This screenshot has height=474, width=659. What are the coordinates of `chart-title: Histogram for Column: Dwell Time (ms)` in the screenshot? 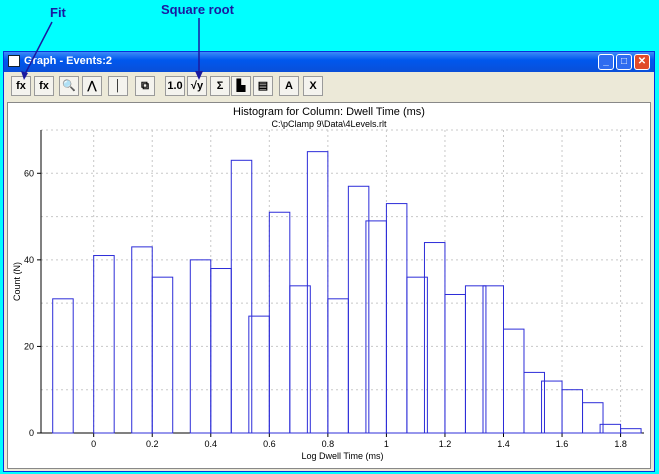 It's located at (329, 112).